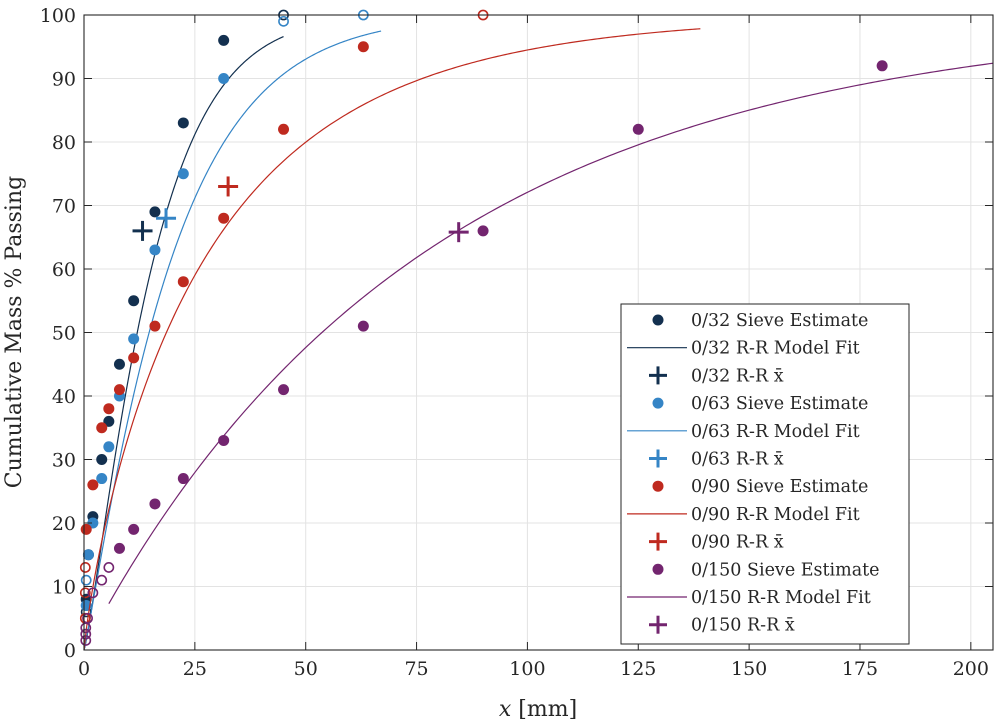 The height and width of the screenshot is (726, 996). Describe the element at coordinates (737, 376) in the screenshot. I see `legend-label: 0/32 R-R x̄` at that location.